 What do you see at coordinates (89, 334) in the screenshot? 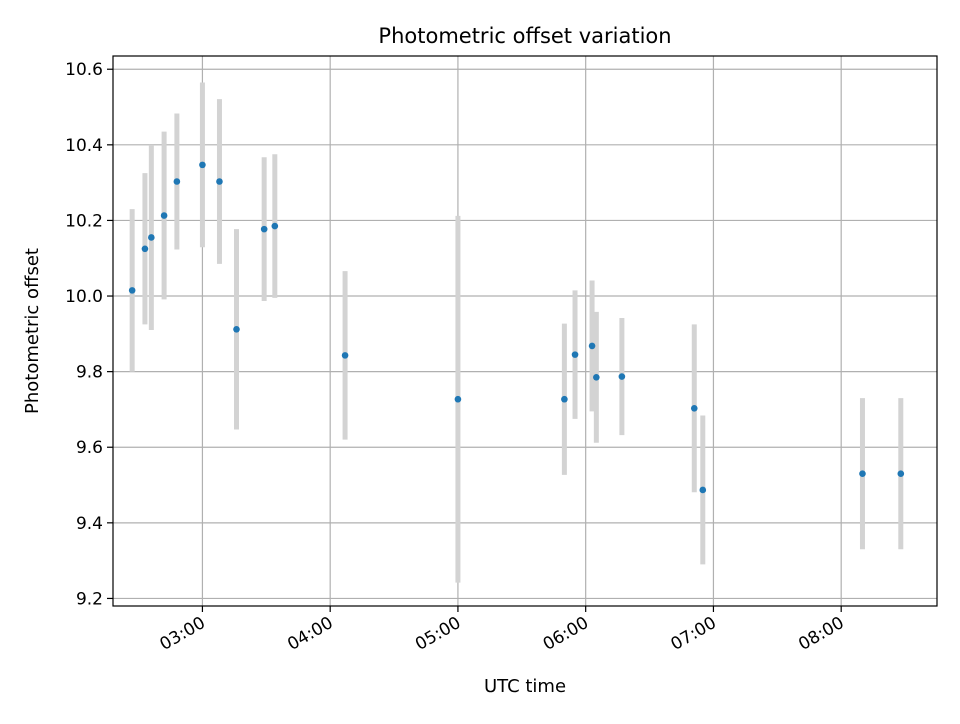
I see `y-axis-ticks: 9.2 9.4 9.6 9.8 10.0 10.2 10.4 10.6` at bounding box center [89, 334].